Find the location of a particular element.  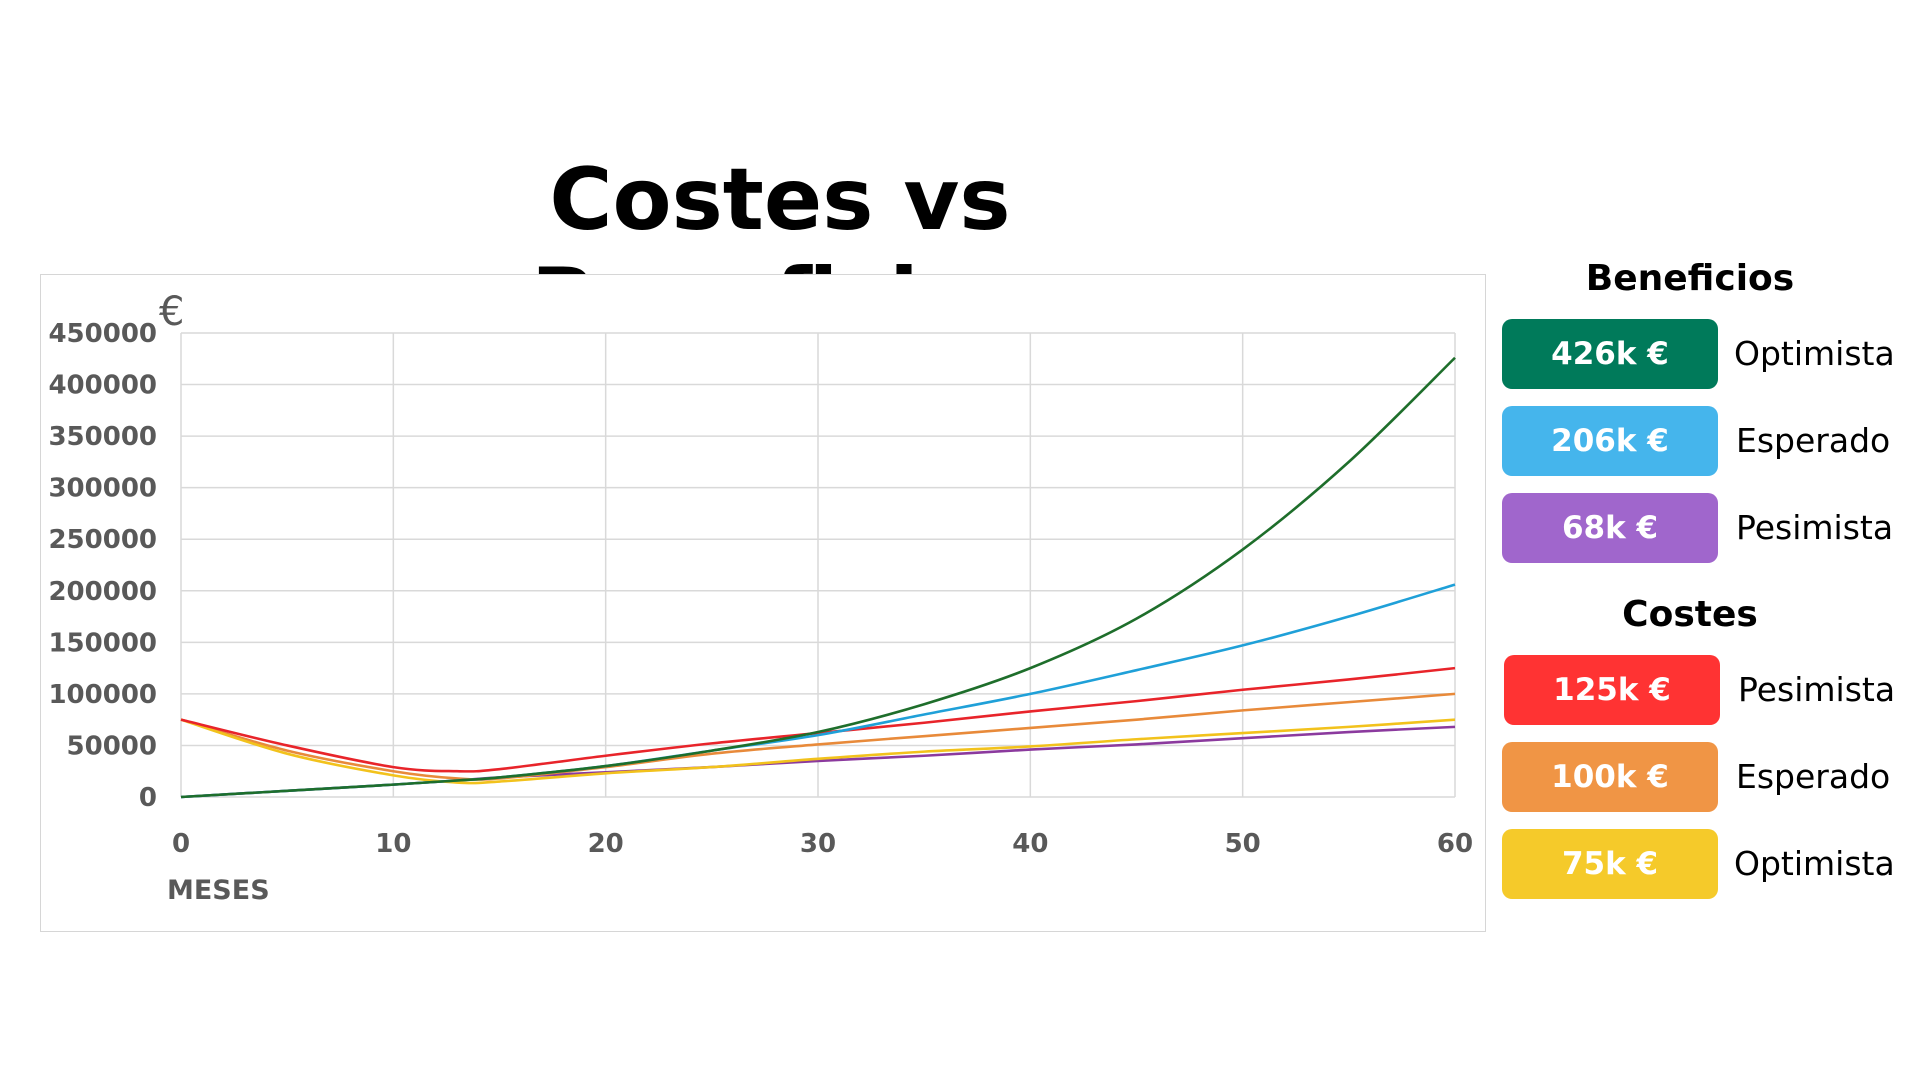

y-axis-unit: € is located at coordinates (171, 312).